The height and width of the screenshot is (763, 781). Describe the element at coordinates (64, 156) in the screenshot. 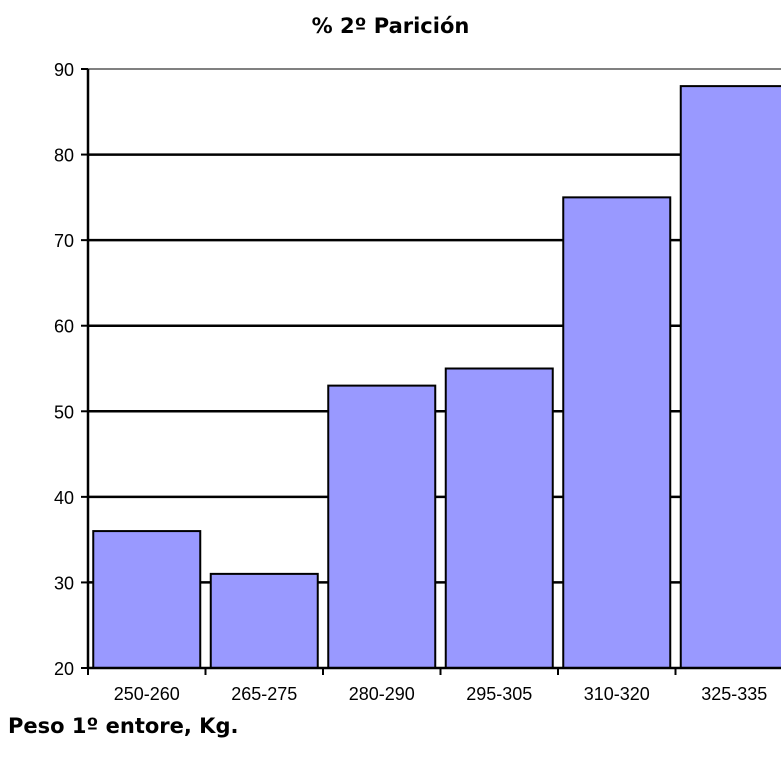

I see `y-tick-label: 80` at that location.